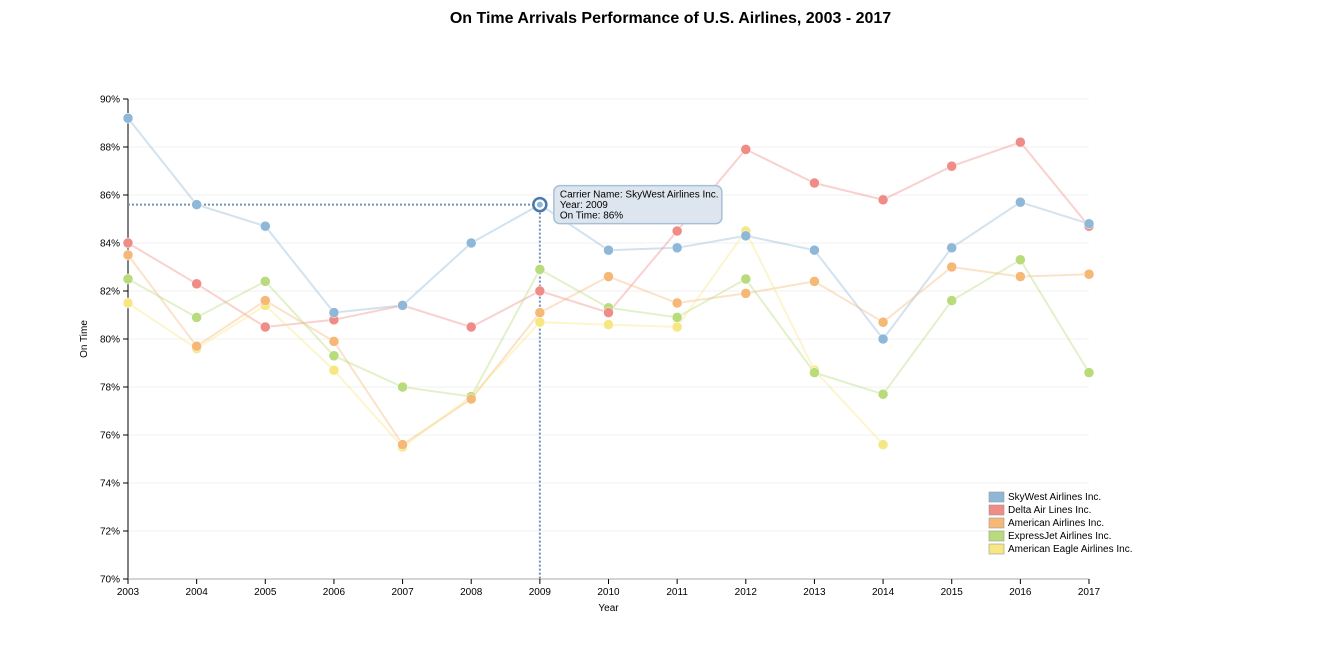 Image resolution: width=1341 pixels, height=651 pixels. I want to click on legend-label: ExpressJet Airlines Inc., so click(1059, 536).